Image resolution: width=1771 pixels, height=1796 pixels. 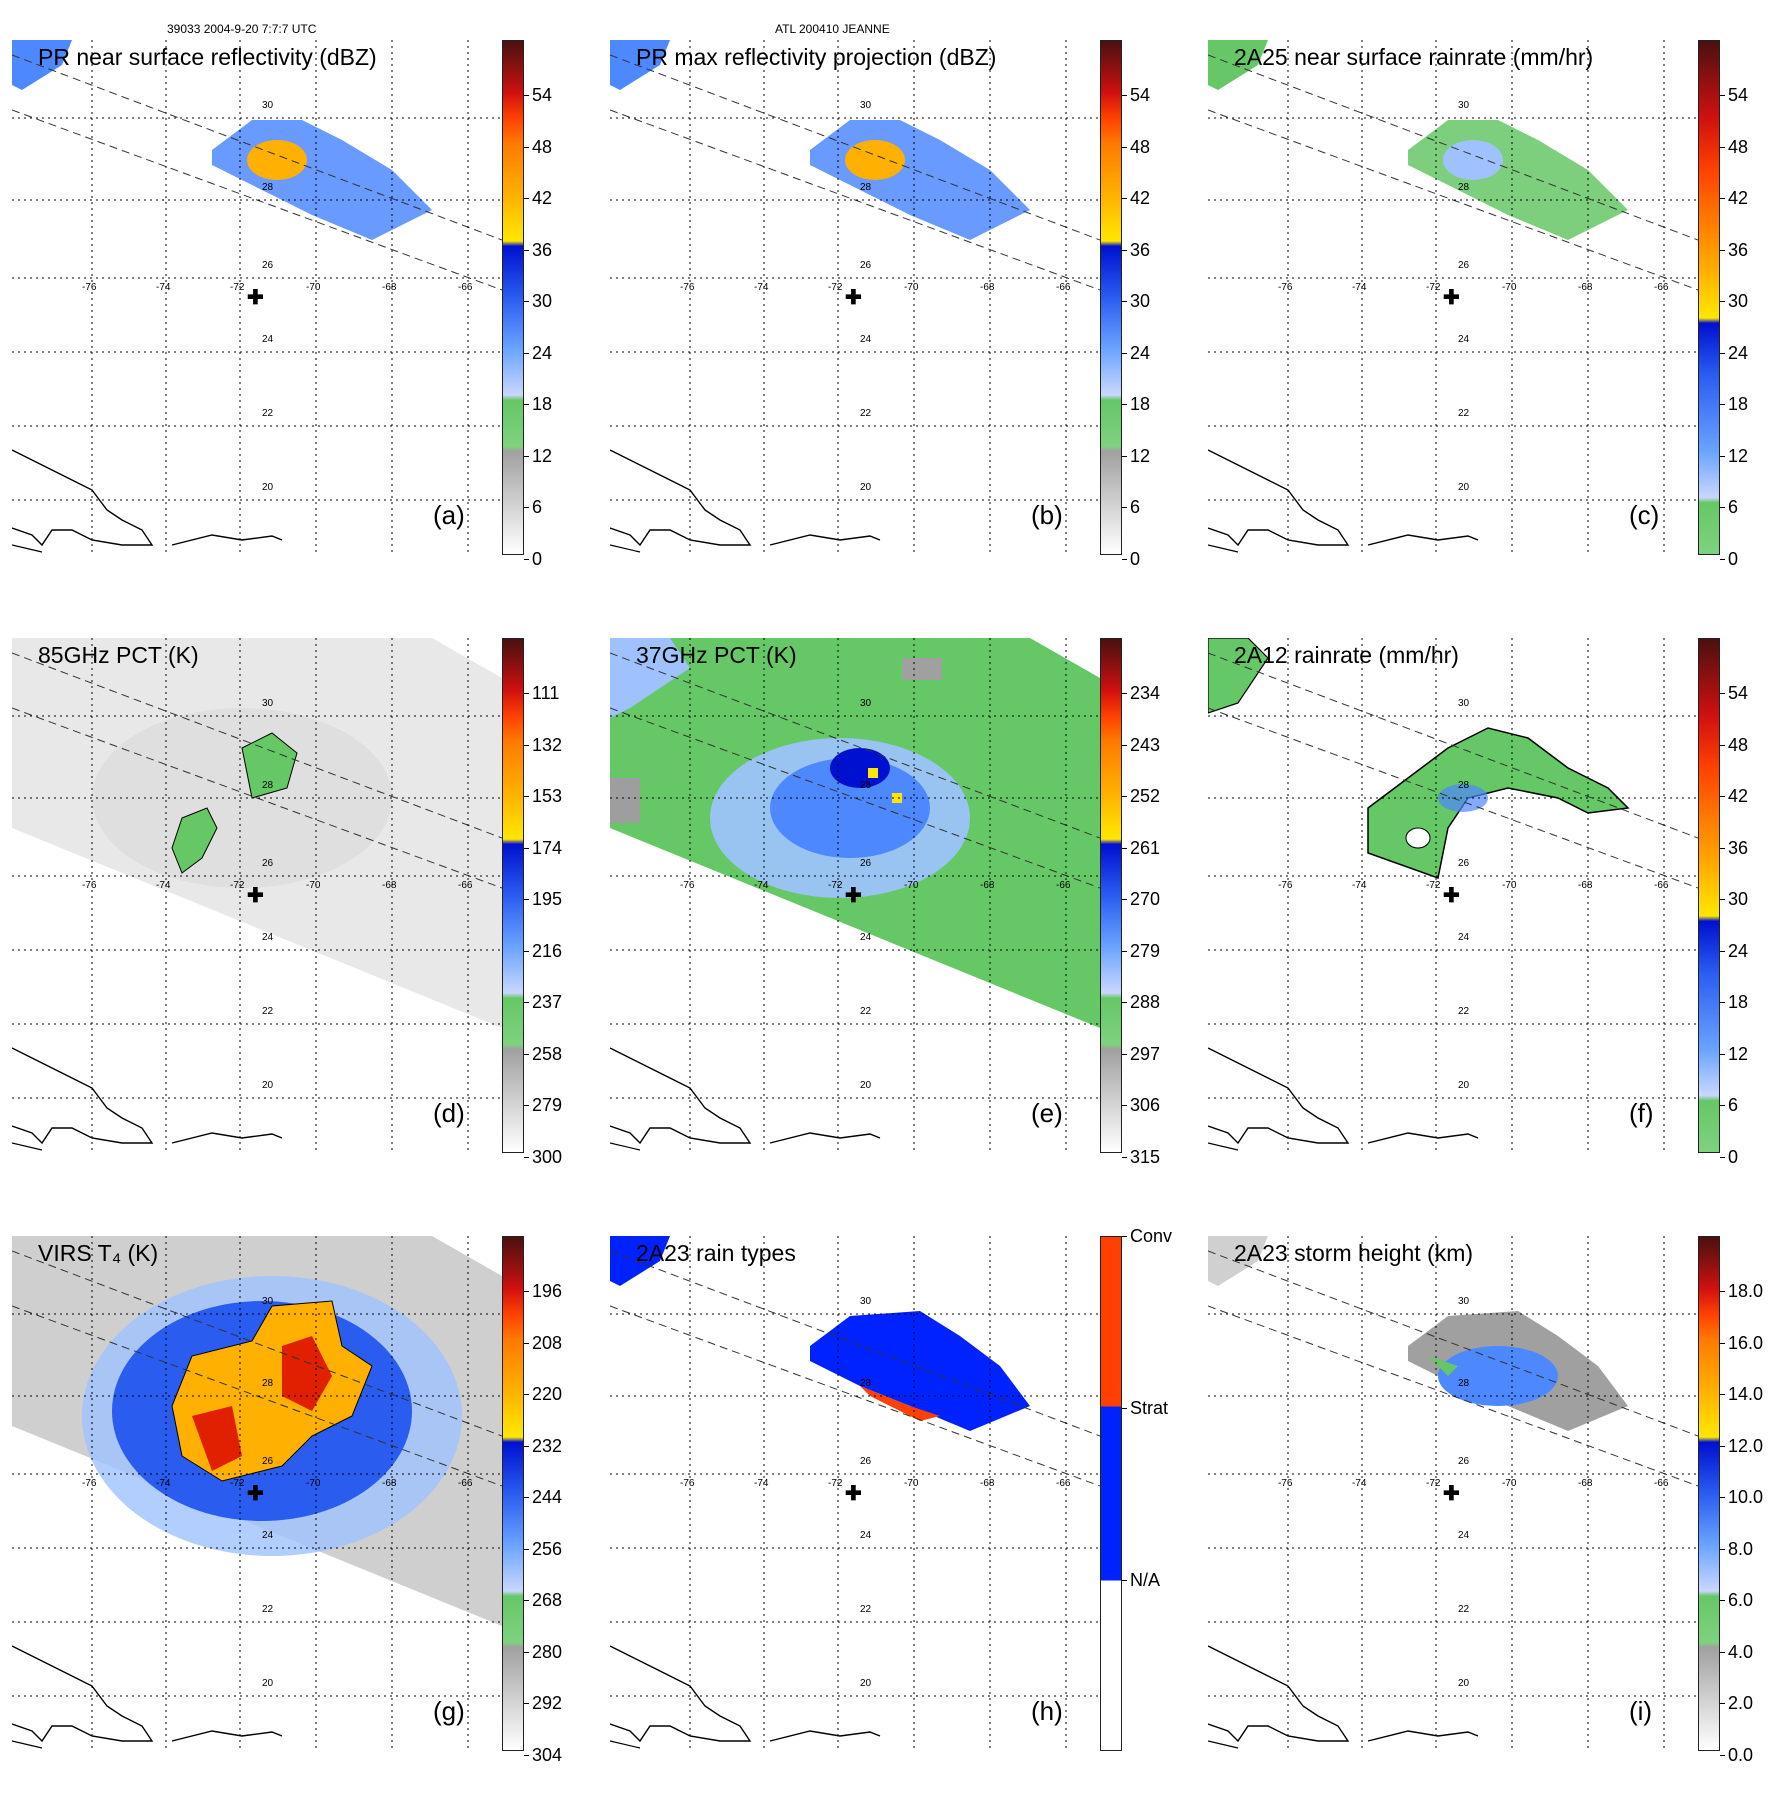 I want to click on colorbar-tick-label: 42, so click(x=542, y=198).